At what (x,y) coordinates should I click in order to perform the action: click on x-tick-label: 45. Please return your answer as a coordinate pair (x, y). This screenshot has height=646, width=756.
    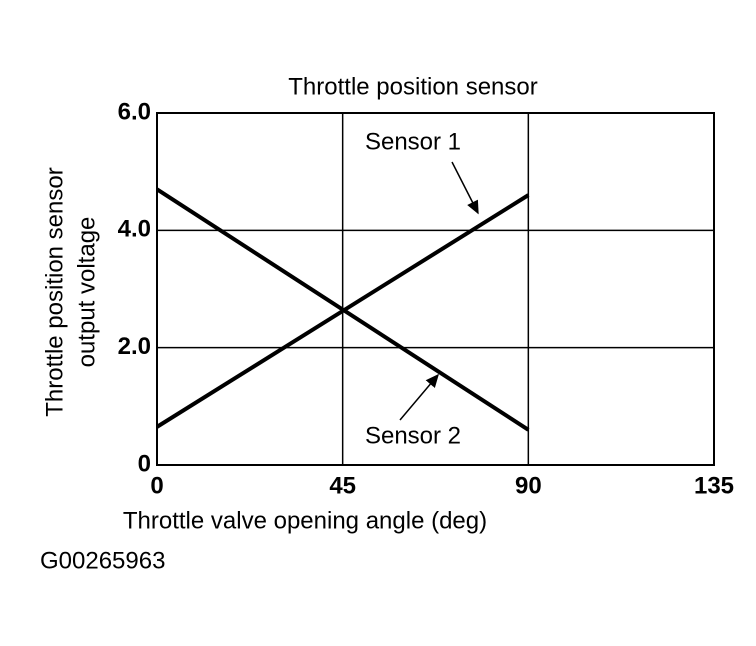
    Looking at the image, I should click on (342, 485).